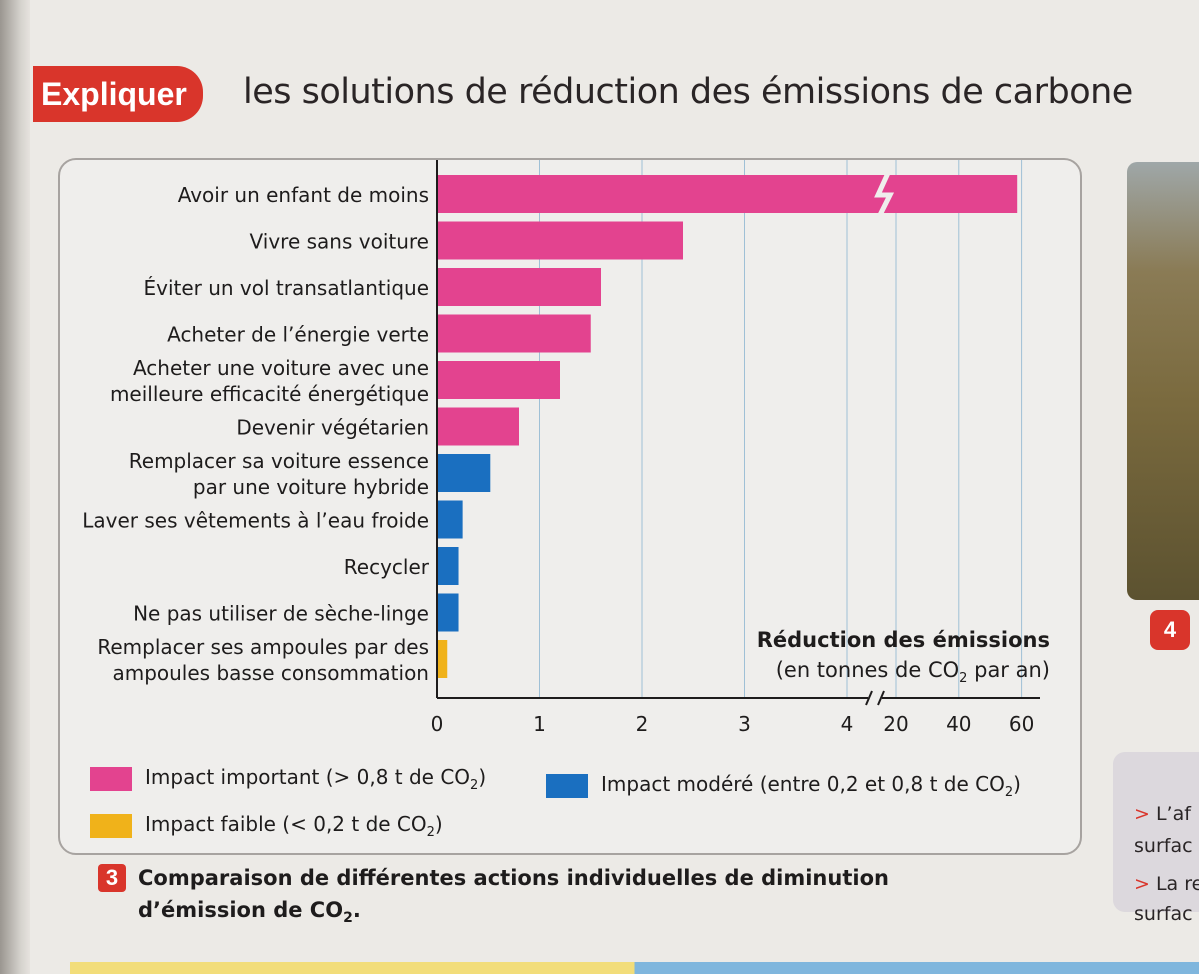  I want to click on category-label: par une voiture hybride, so click(311, 487).